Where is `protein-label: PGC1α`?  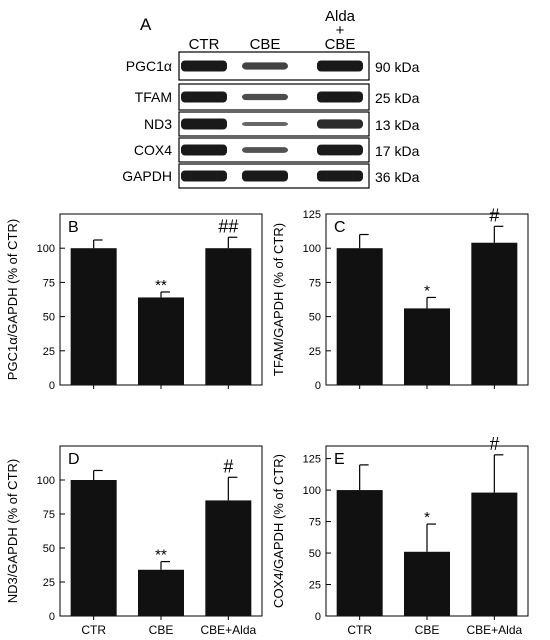 protein-label: PGC1α is located at coordinates (149, 66).